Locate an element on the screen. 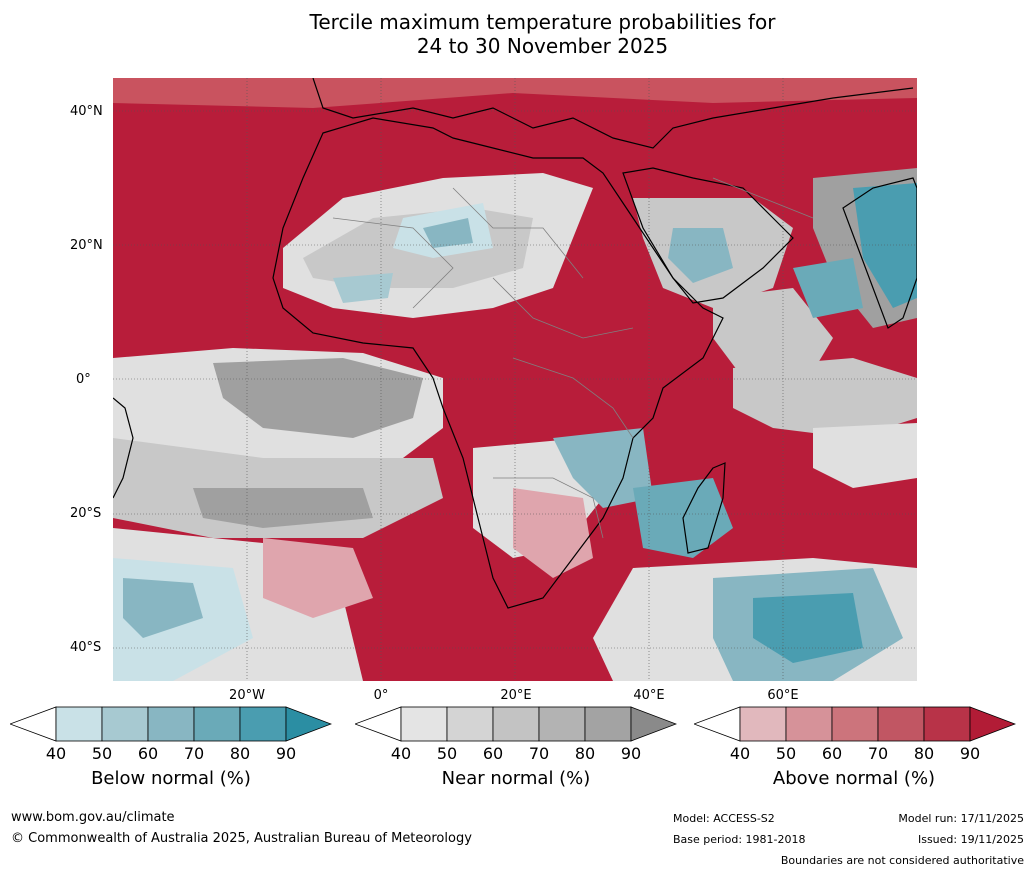  lon-label-20w: 20°W is located at coordinates (247, 695).